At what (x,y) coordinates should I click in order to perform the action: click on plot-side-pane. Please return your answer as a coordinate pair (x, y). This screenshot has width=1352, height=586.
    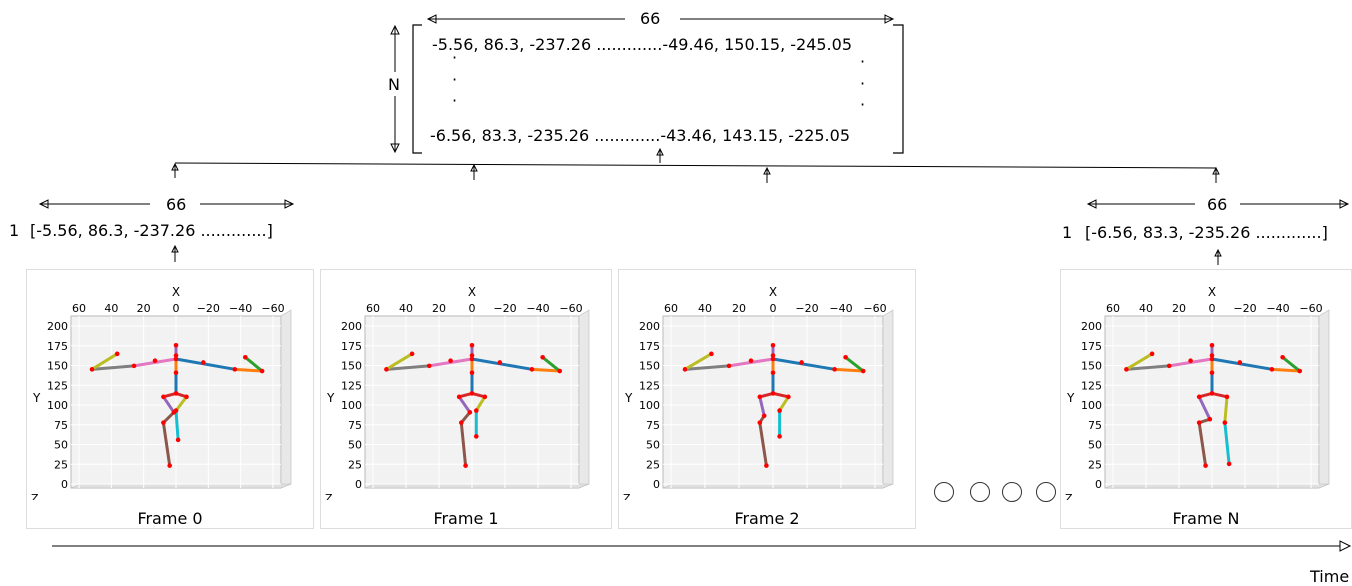
    Looking at the image, I should click on (888, 399).